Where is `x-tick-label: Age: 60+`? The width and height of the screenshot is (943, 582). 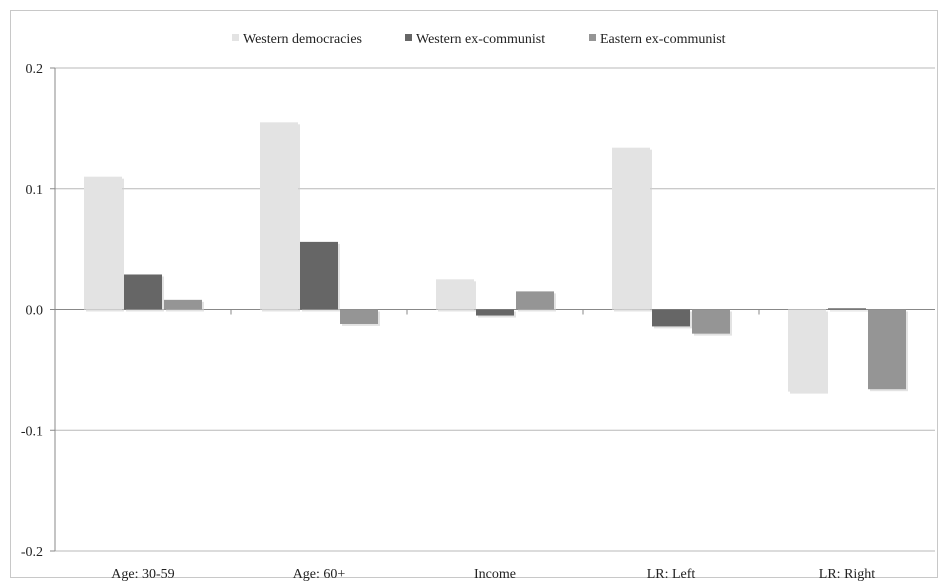 x-tick-label: Age: 60+ is located at coordinates (319, 574).